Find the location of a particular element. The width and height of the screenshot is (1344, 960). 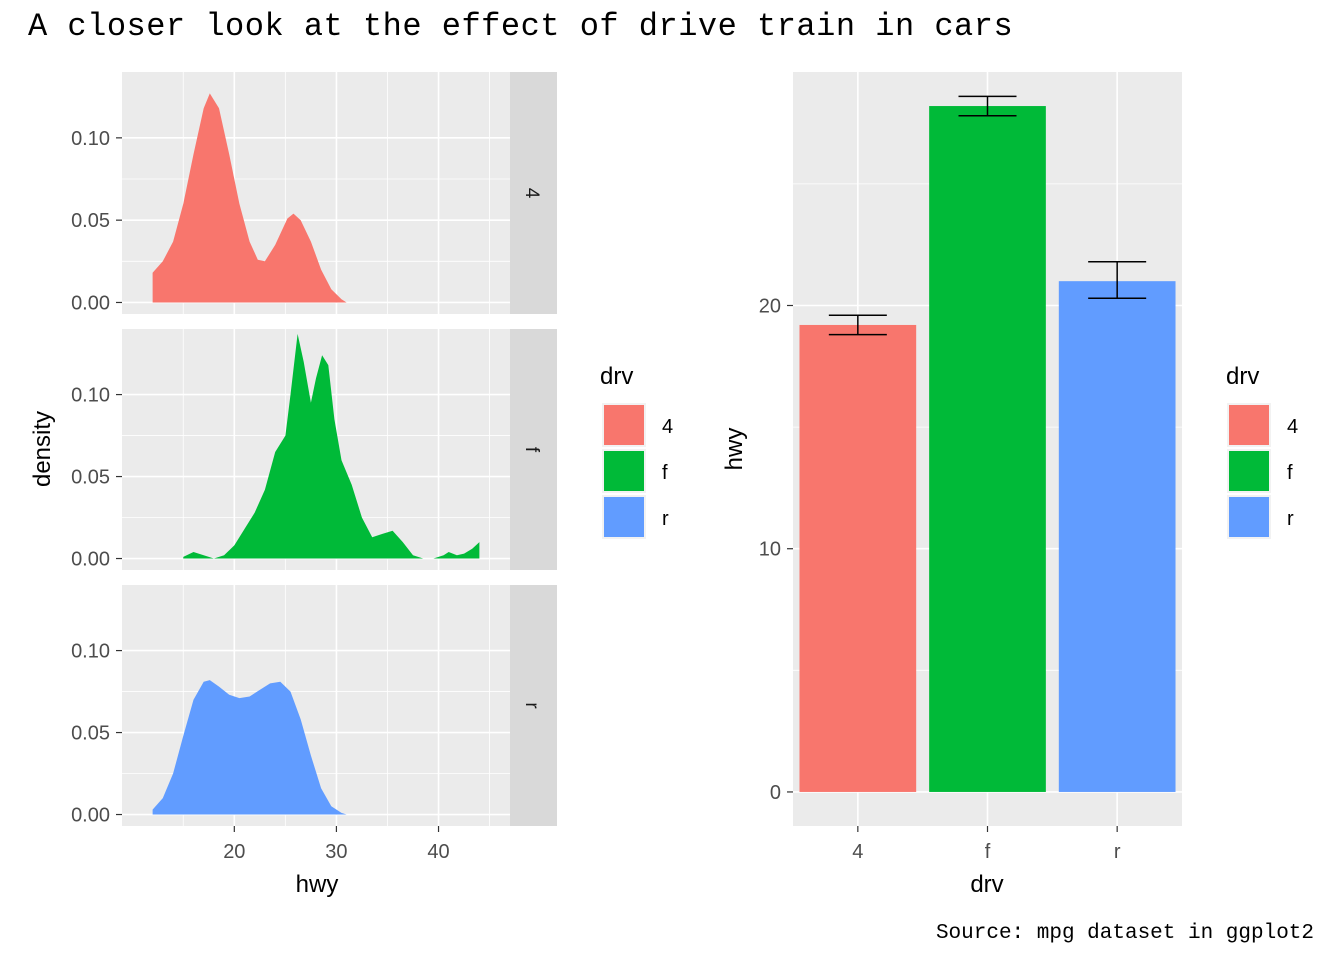

legend-right: drv 4 f r is located at coordinates (1262, 451).